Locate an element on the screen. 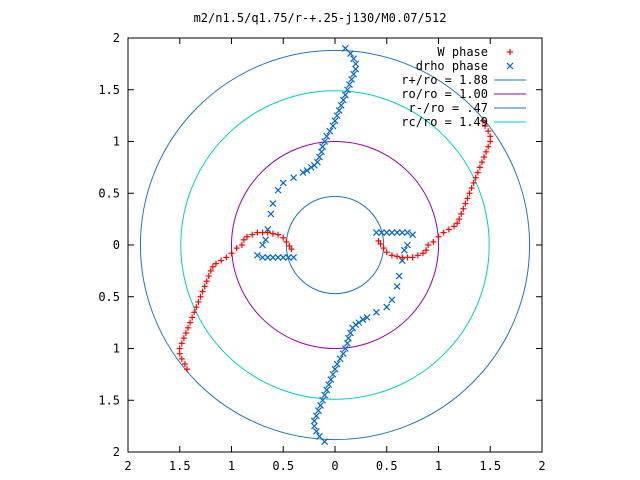 Image resolution: width=640 pixels, height=480 pixels. x-tick-label-1: 1.5 is located at coordinates (180, 466).